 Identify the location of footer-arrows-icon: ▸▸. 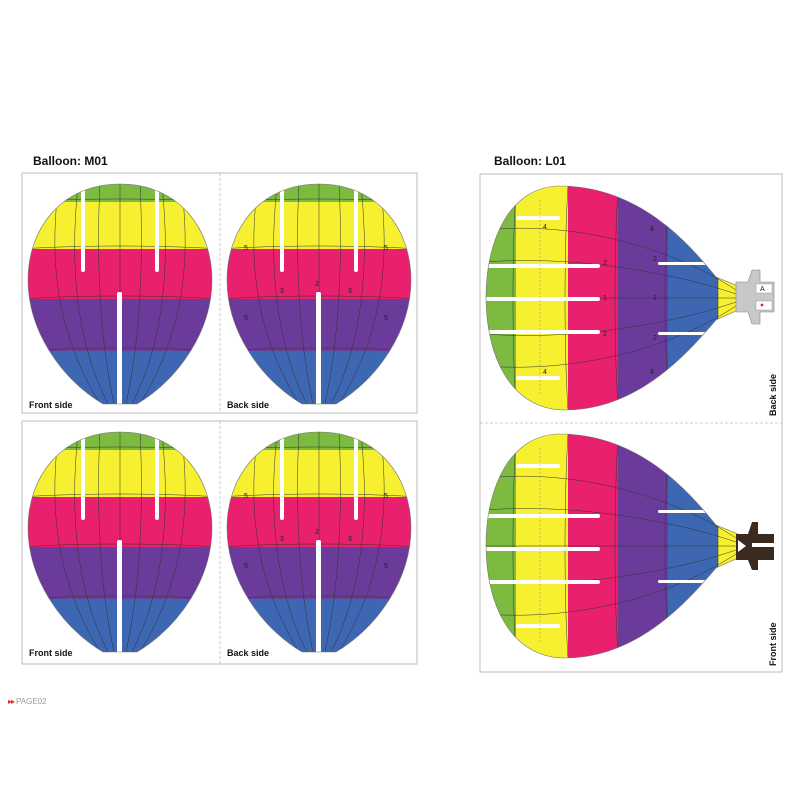
(11, 701).